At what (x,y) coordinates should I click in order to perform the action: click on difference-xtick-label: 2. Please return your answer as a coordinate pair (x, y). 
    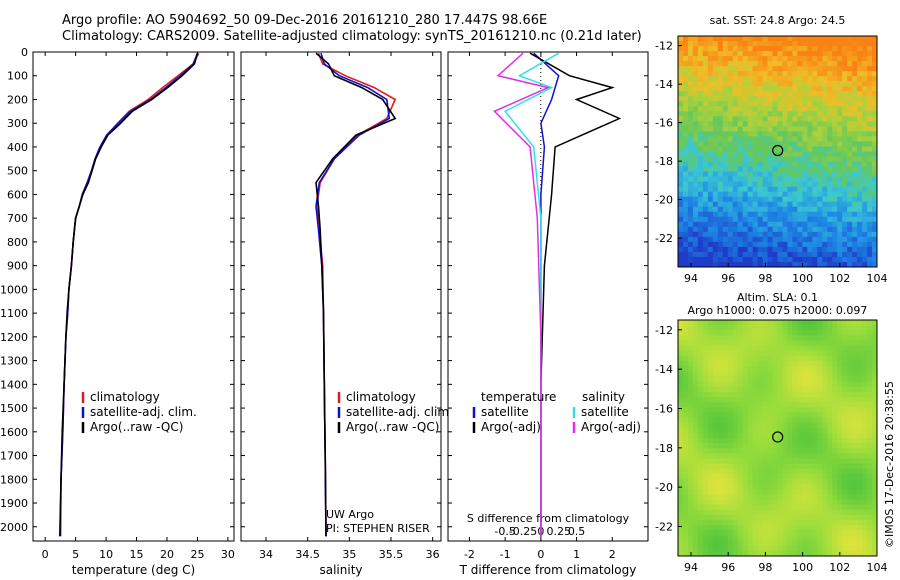
    Looking at the image, I should click on (612, 554).